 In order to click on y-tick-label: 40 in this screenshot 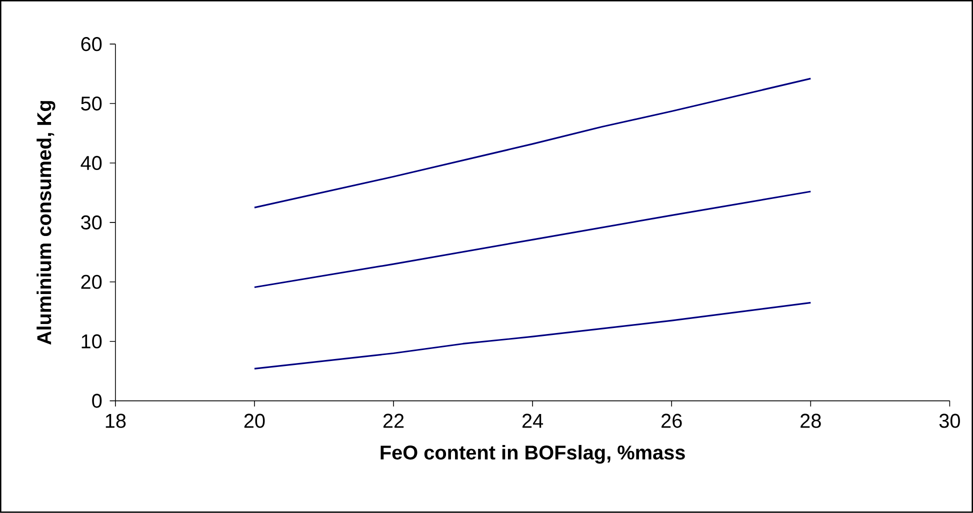, I will do `click(91, 163)`.